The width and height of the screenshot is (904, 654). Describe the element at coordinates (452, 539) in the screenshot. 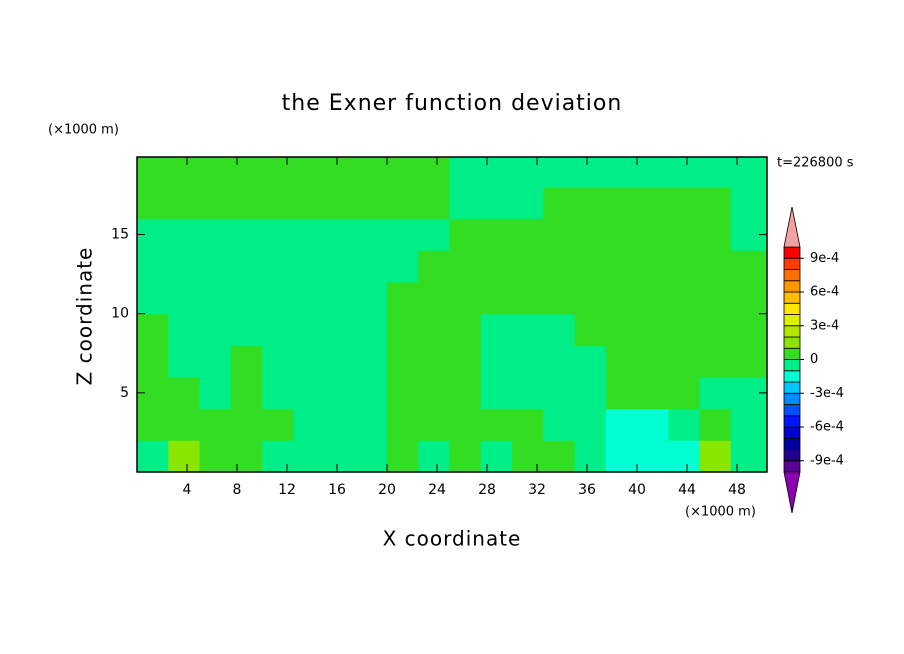

I see `x-axis-label: X coordinate` at that location.